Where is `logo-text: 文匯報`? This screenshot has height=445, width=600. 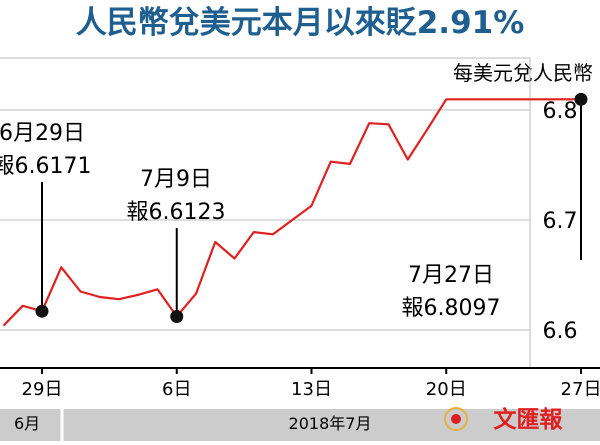
logo-text: 文匯報 is located at coordinates (529, 419).